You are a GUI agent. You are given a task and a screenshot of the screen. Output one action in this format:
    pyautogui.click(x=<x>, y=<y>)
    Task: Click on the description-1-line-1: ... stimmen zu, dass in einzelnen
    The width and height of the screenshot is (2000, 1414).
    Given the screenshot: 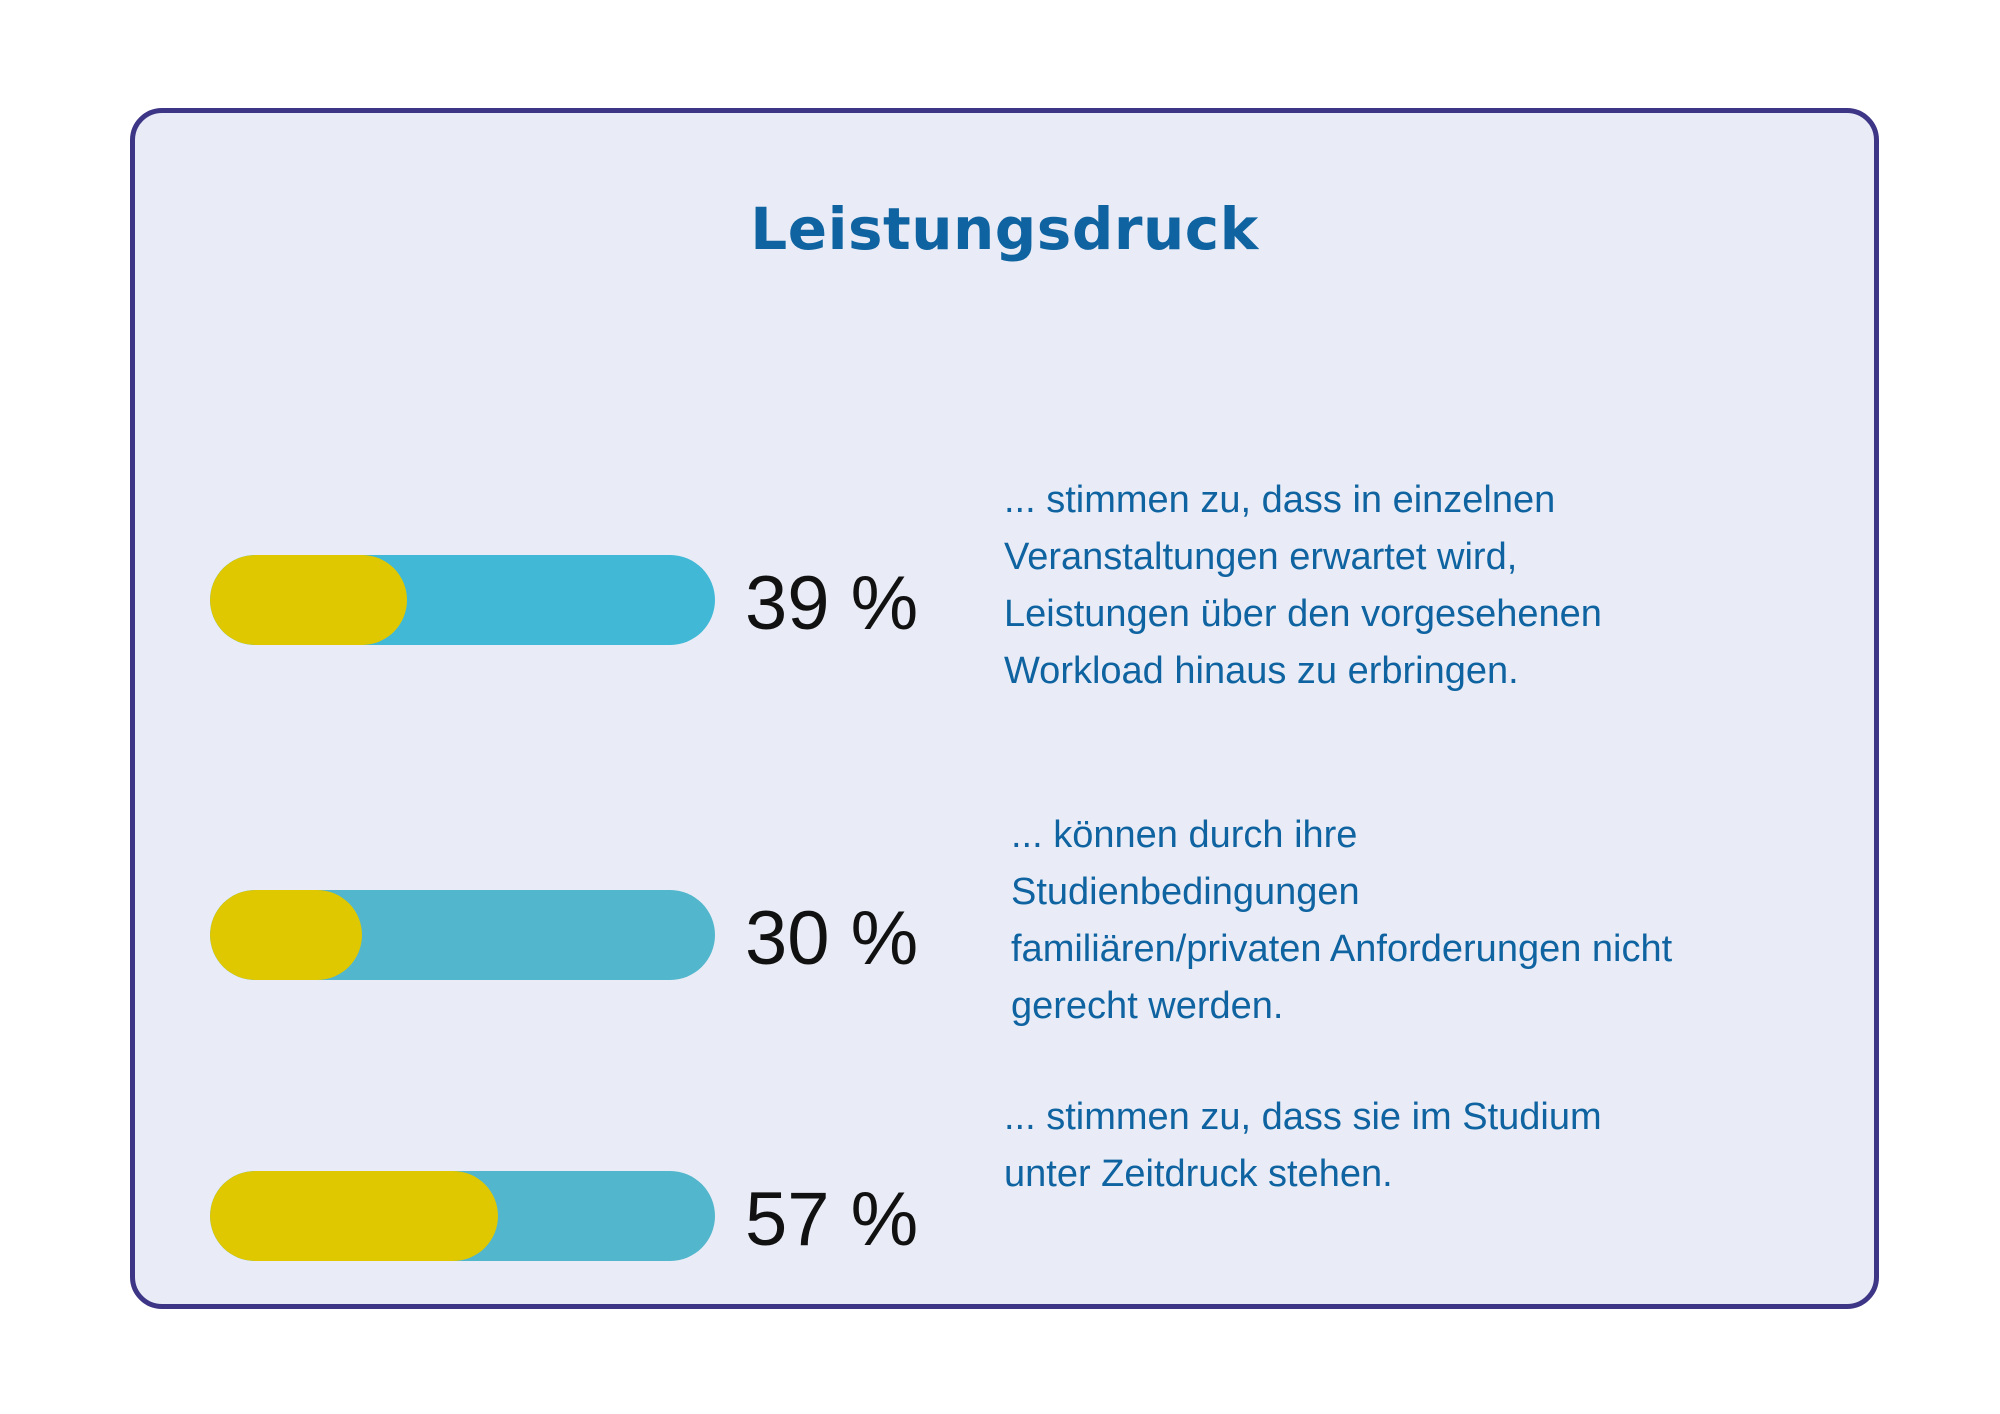 What is the action you would take?
    pyautogui.click(x=1280, y=500)
    